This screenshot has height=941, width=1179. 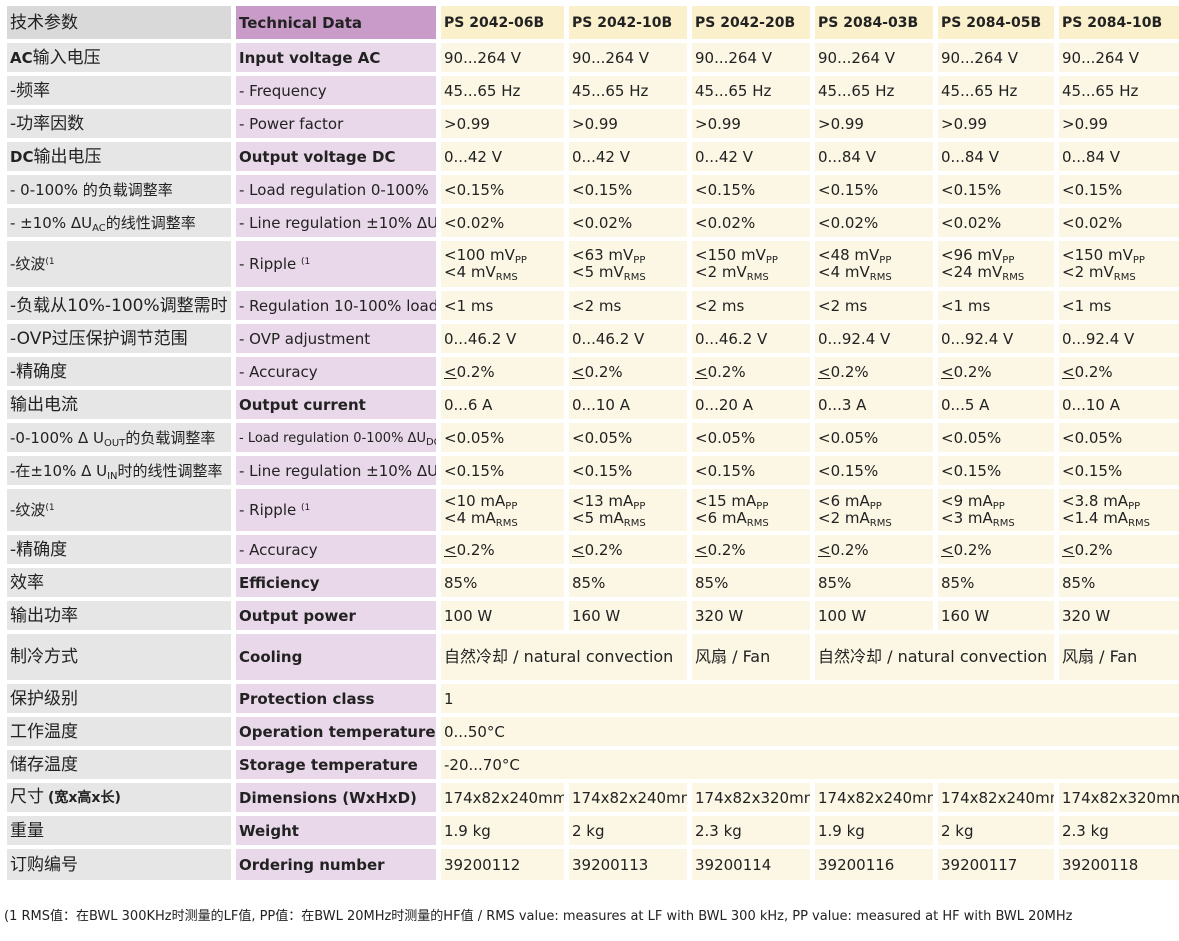 I want to click on text: 储存温度, so click(x=44, y=764).